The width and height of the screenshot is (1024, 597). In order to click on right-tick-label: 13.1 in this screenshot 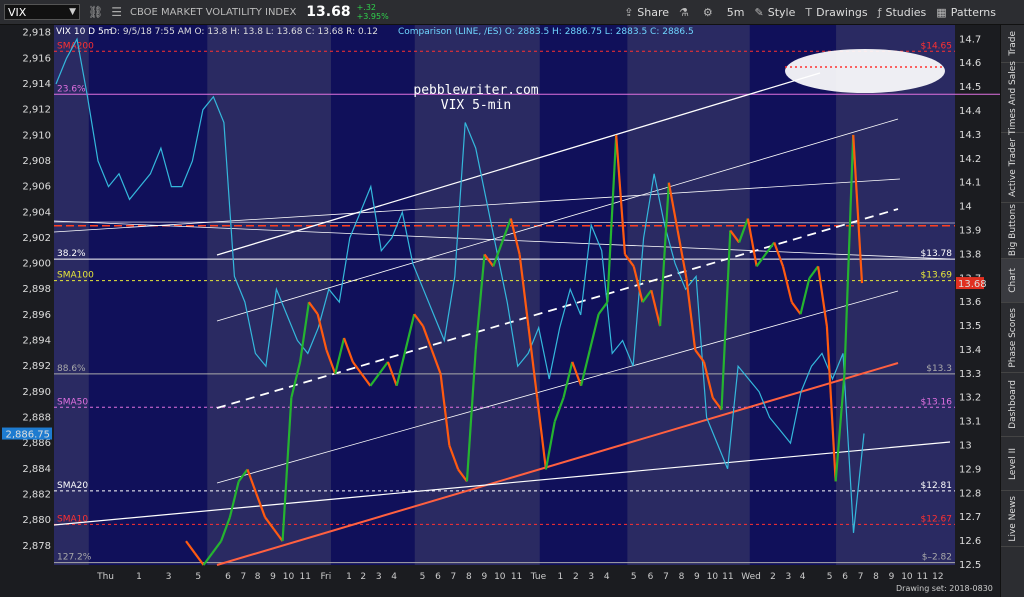, I will do `click(970, 422)`.